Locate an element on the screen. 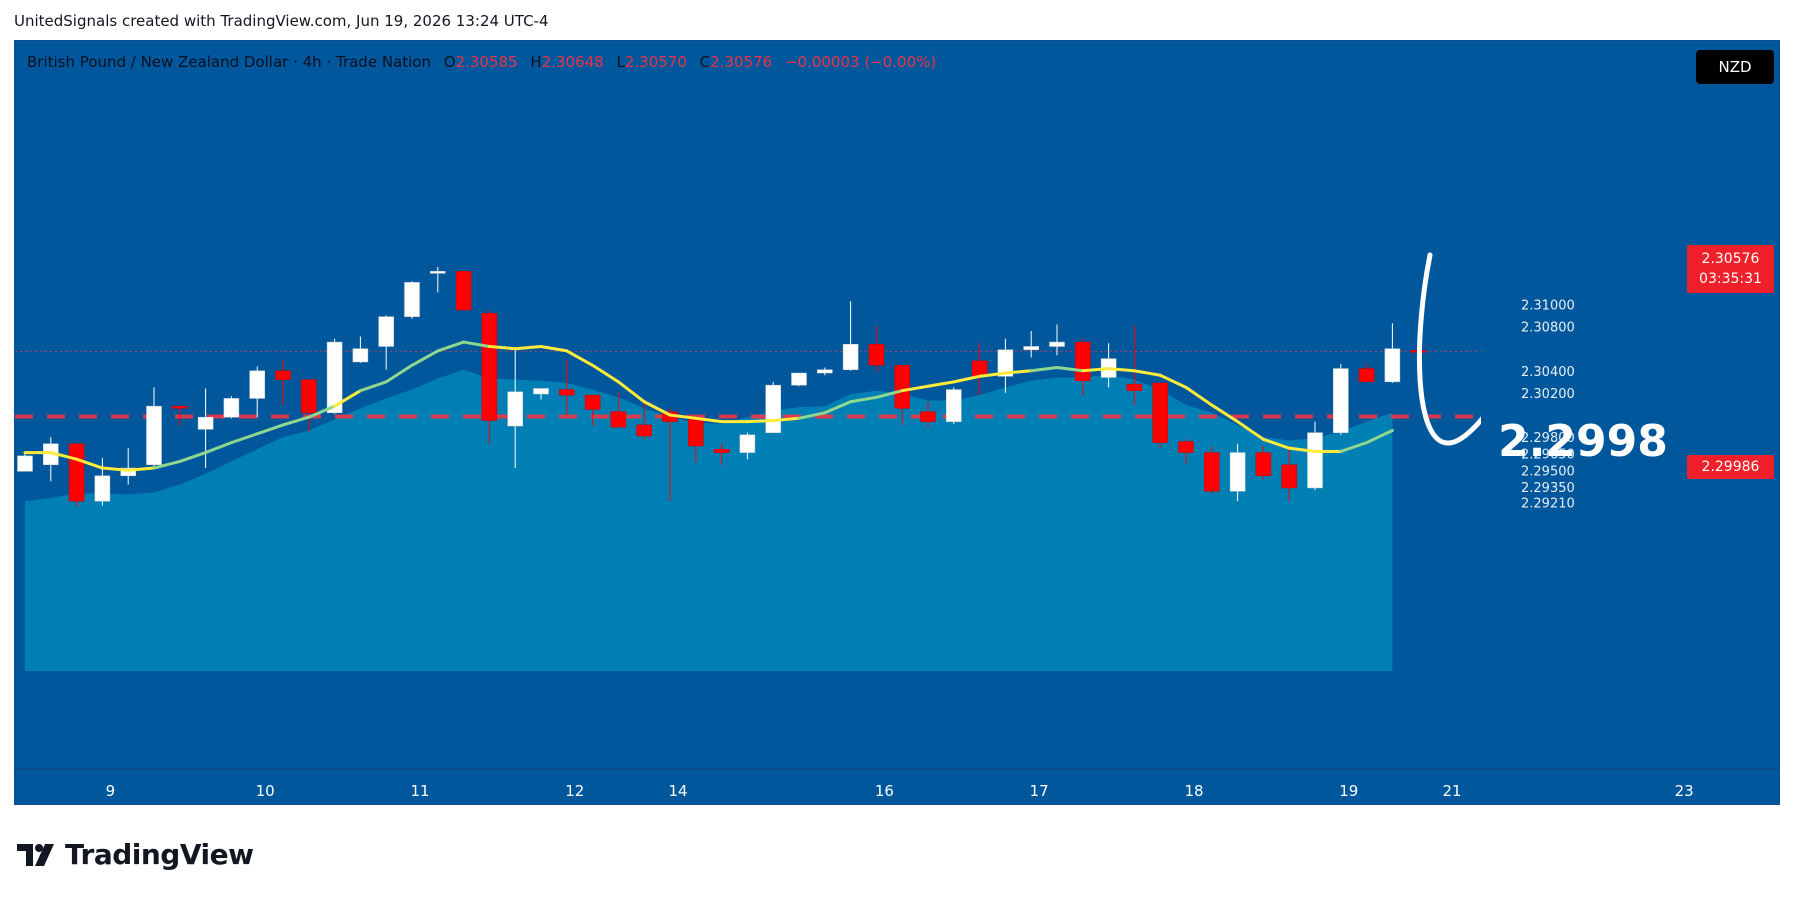  level-price-tag: 2.29986 is located at coordinates (1730, 467).